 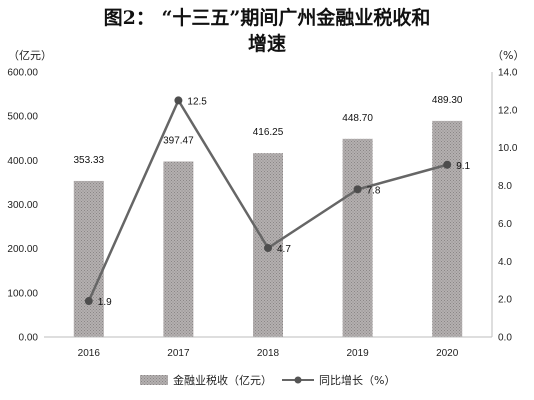 I want to click on left-tick-label: 500.00, so click(x=22, y=117).